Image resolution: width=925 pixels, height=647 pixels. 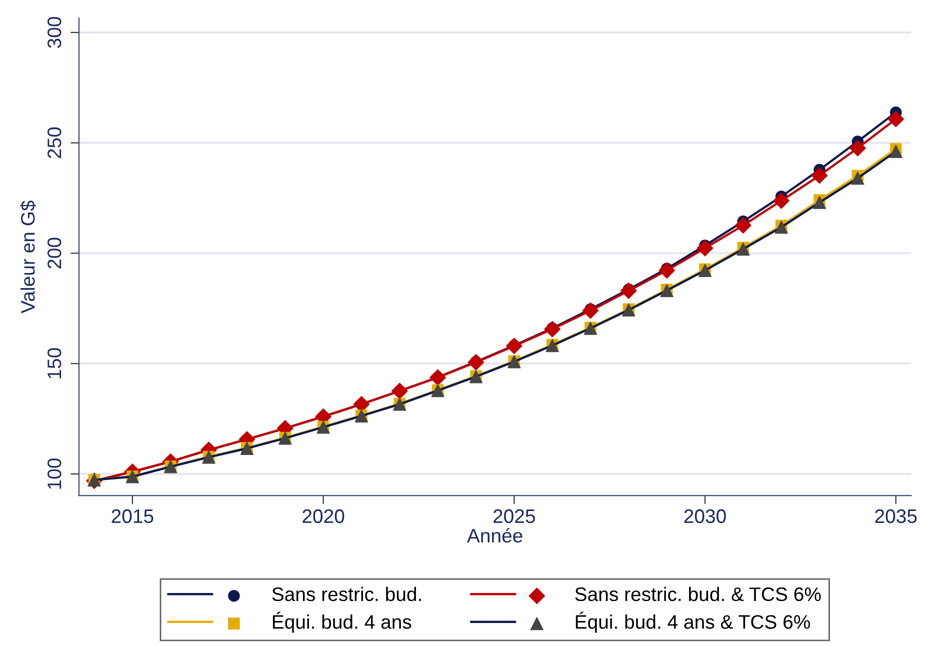 What do you see at coordinates (54, 363) in the screenshot?
I see `y-tick-label: 150` at bounding box center [54, 363].